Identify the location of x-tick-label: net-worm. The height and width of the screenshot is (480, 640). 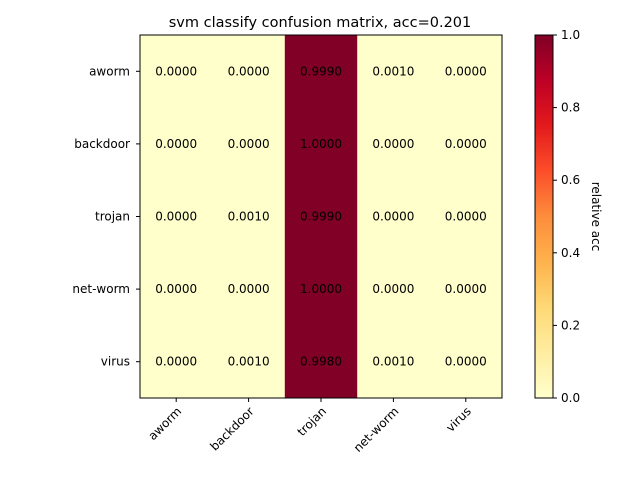
(376, 429).